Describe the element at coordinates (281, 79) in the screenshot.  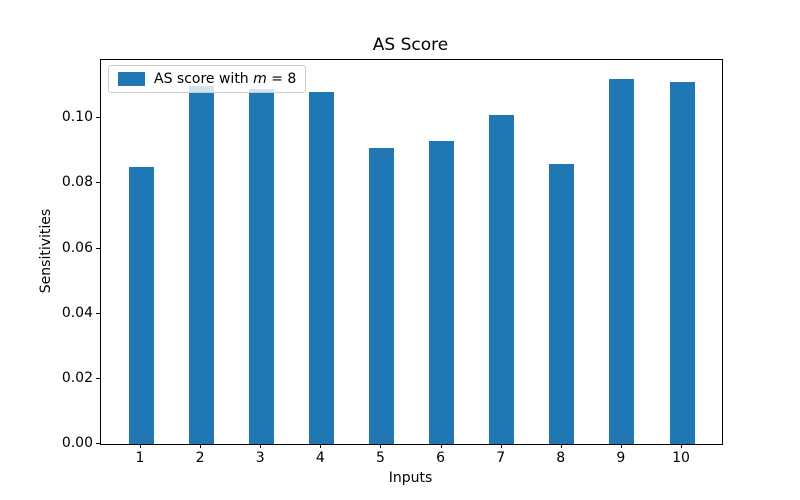
I see `legend-label-math-rest: = 8` at that location.